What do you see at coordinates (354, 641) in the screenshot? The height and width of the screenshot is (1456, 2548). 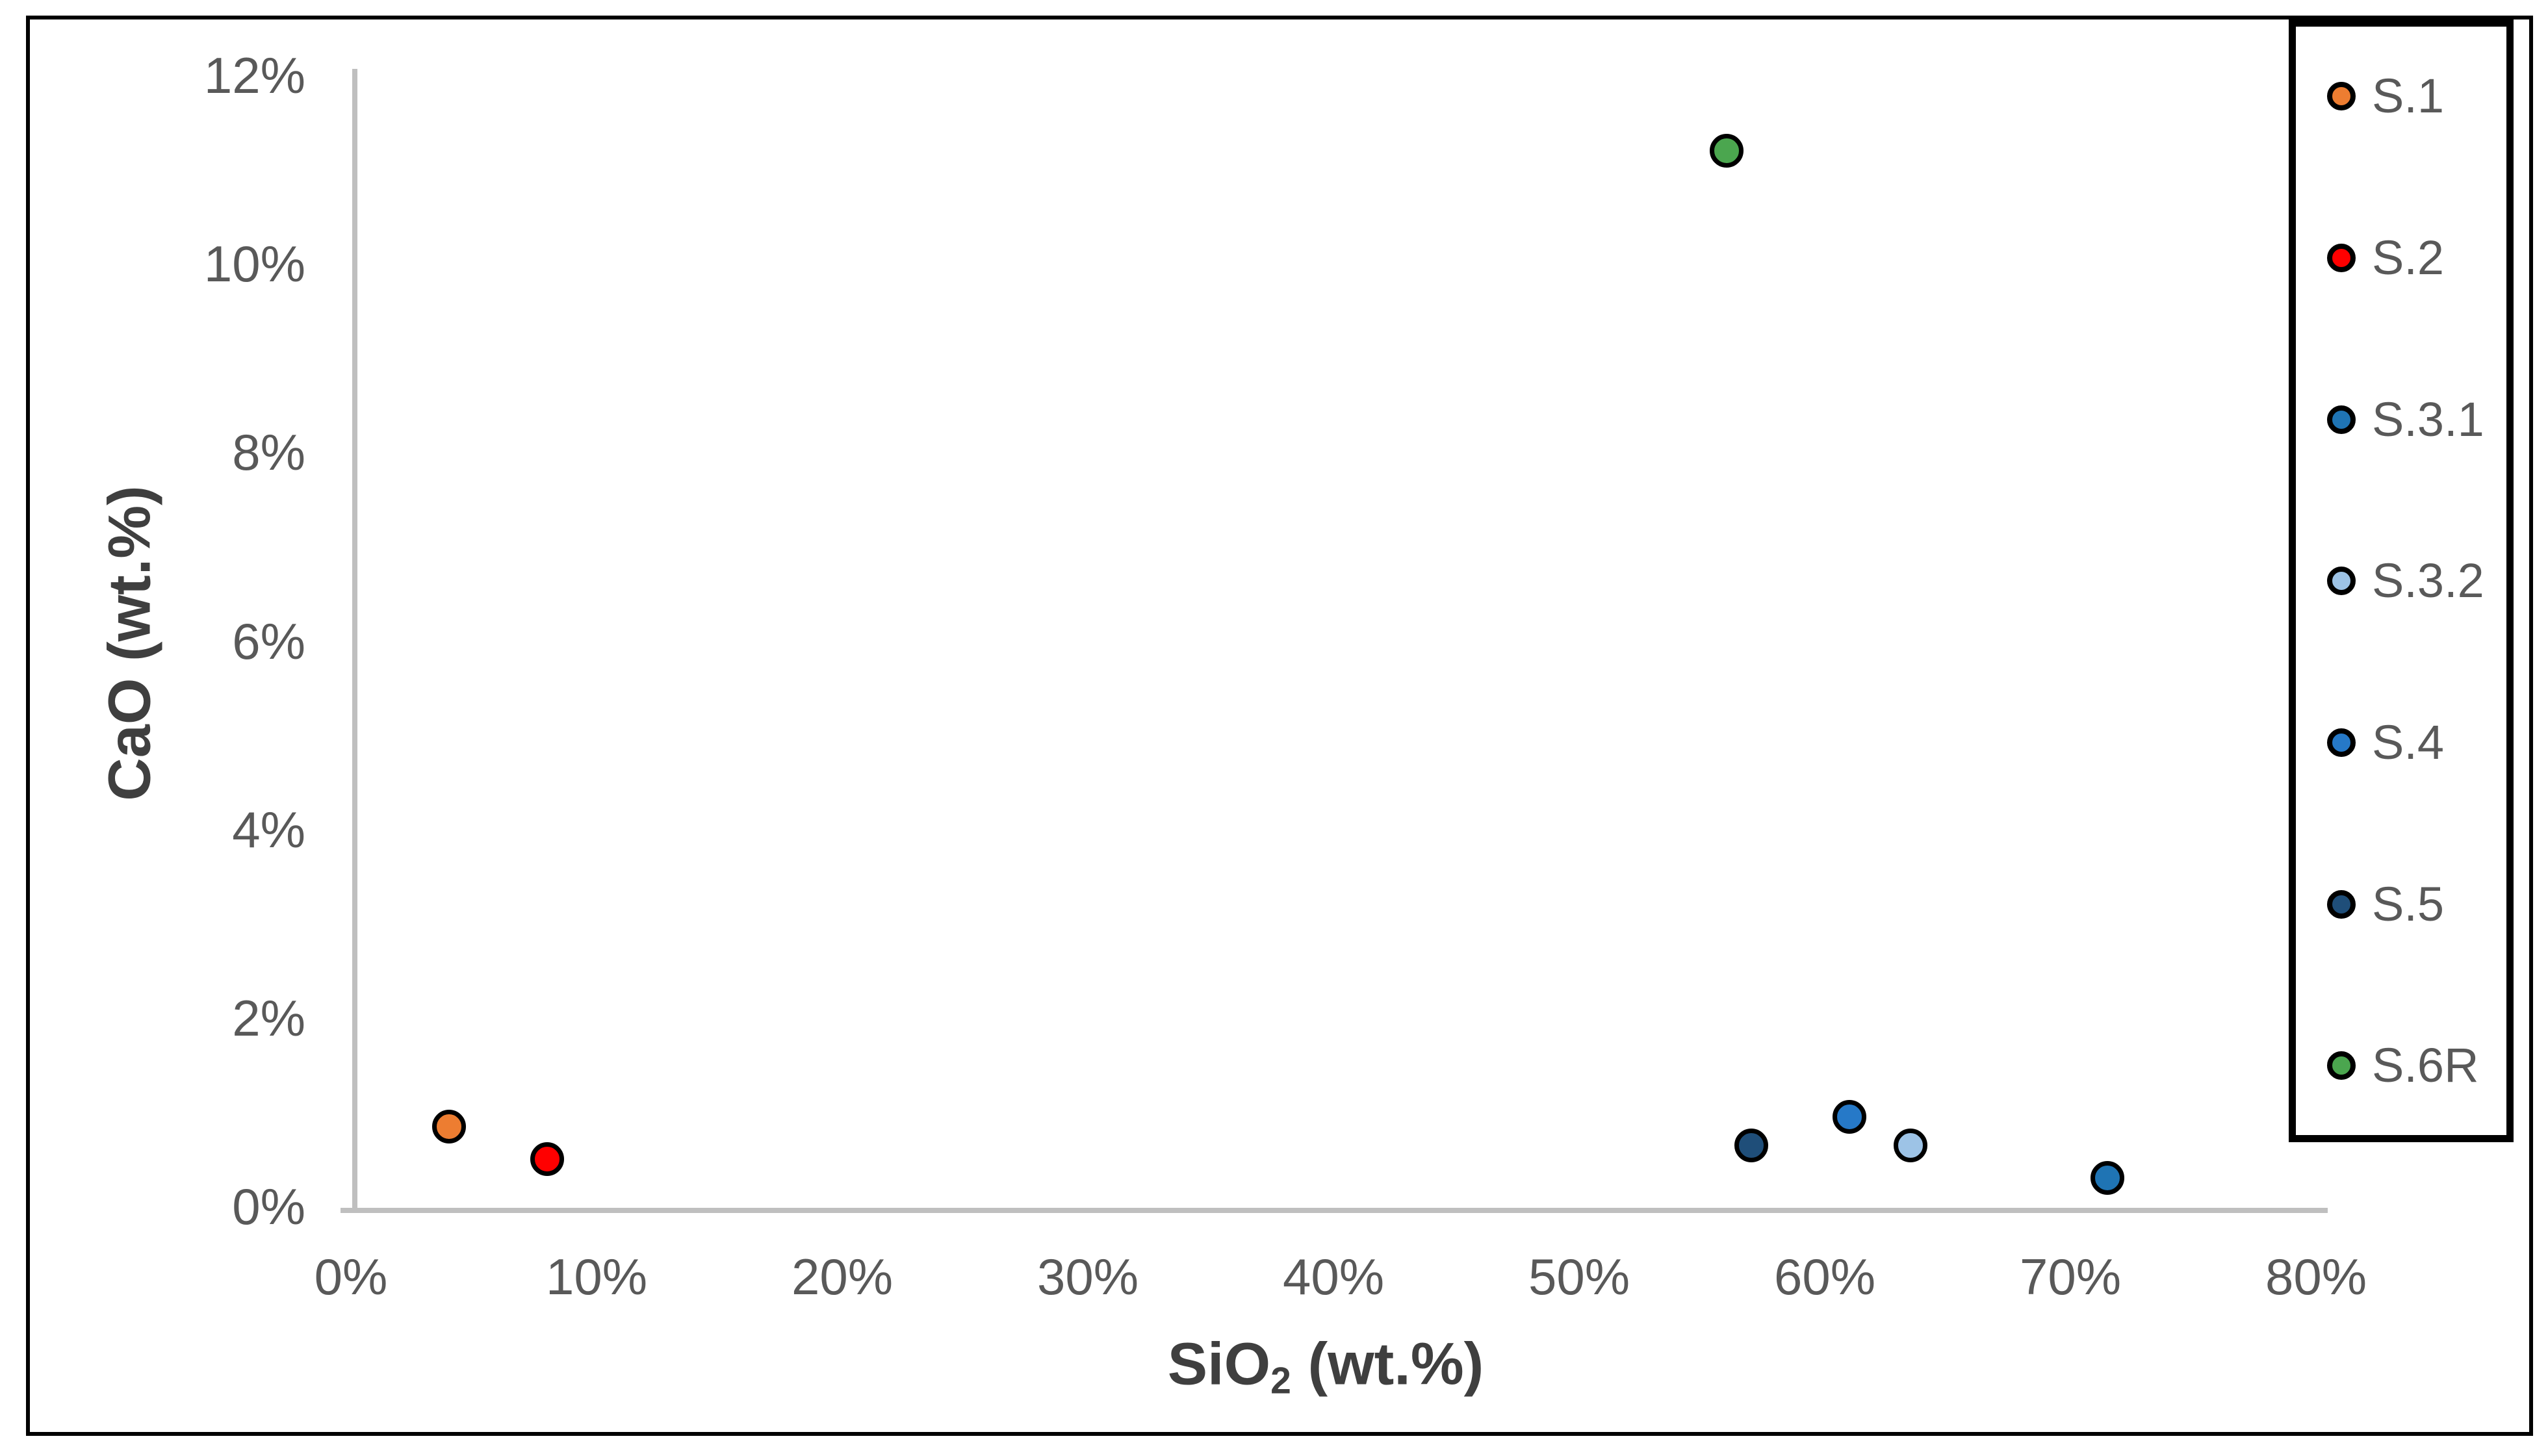 I see `y-axis-line` at bounding box center [354, 641].